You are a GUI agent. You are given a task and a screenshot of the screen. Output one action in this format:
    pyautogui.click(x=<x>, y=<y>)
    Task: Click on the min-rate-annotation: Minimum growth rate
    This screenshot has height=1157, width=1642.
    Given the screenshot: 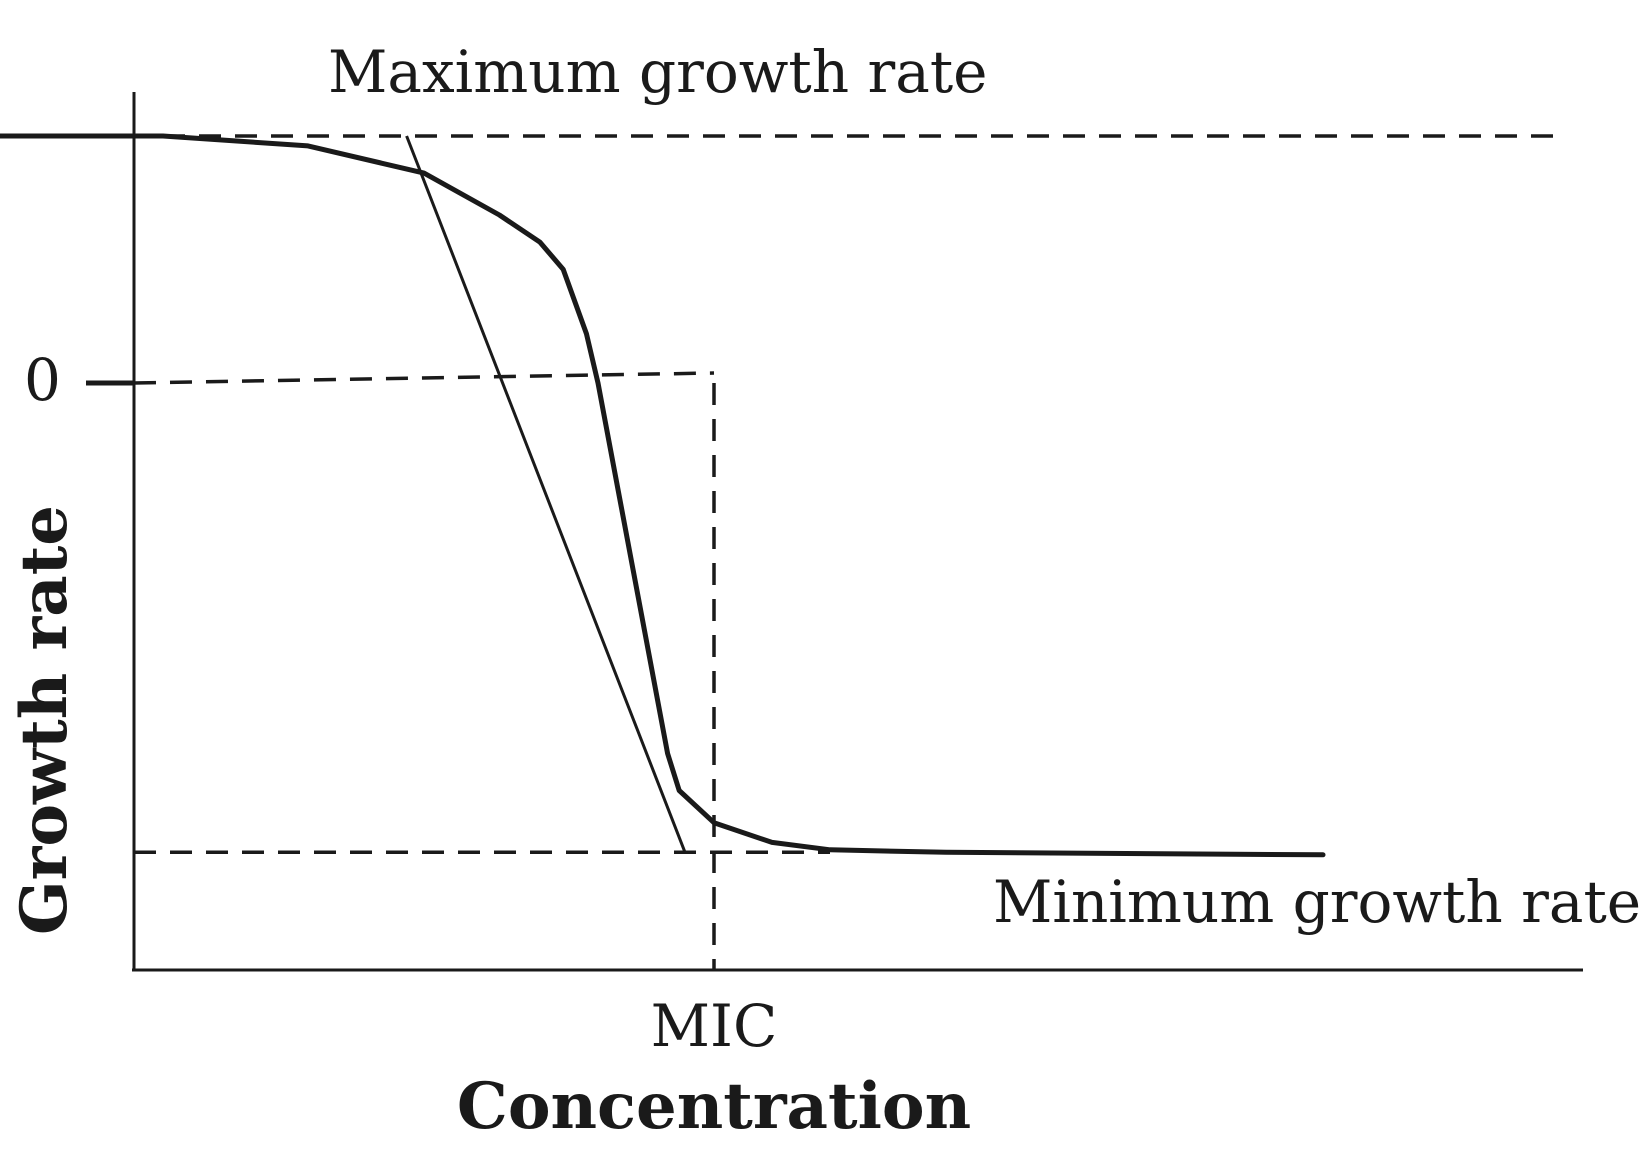 What is the action you would take?
    pyautogui.click(x=1317, y=902)
    